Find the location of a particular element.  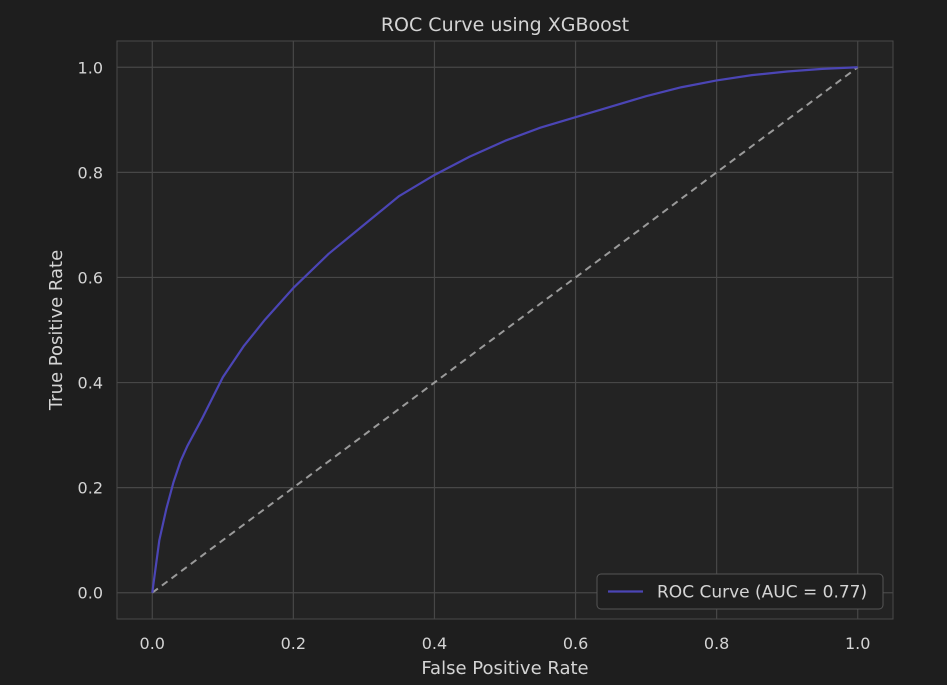

y-tick-label: 0.8 is located at coordinates (90, 172).